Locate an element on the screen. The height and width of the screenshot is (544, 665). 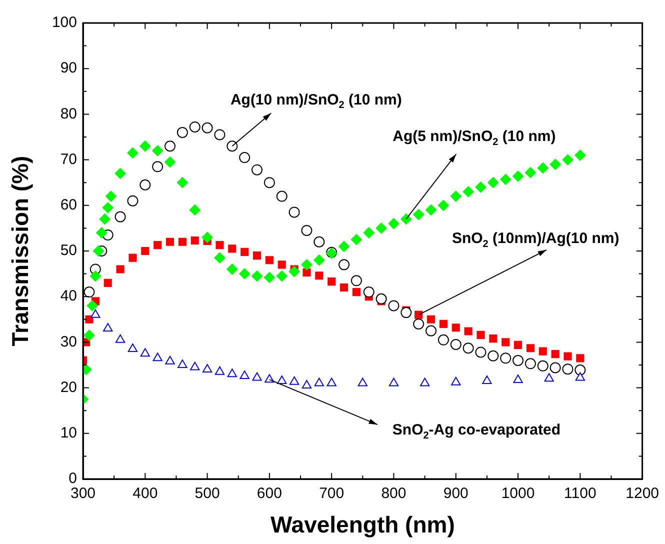
x-tick-label: 1200 is located at coordinates (643, 493).